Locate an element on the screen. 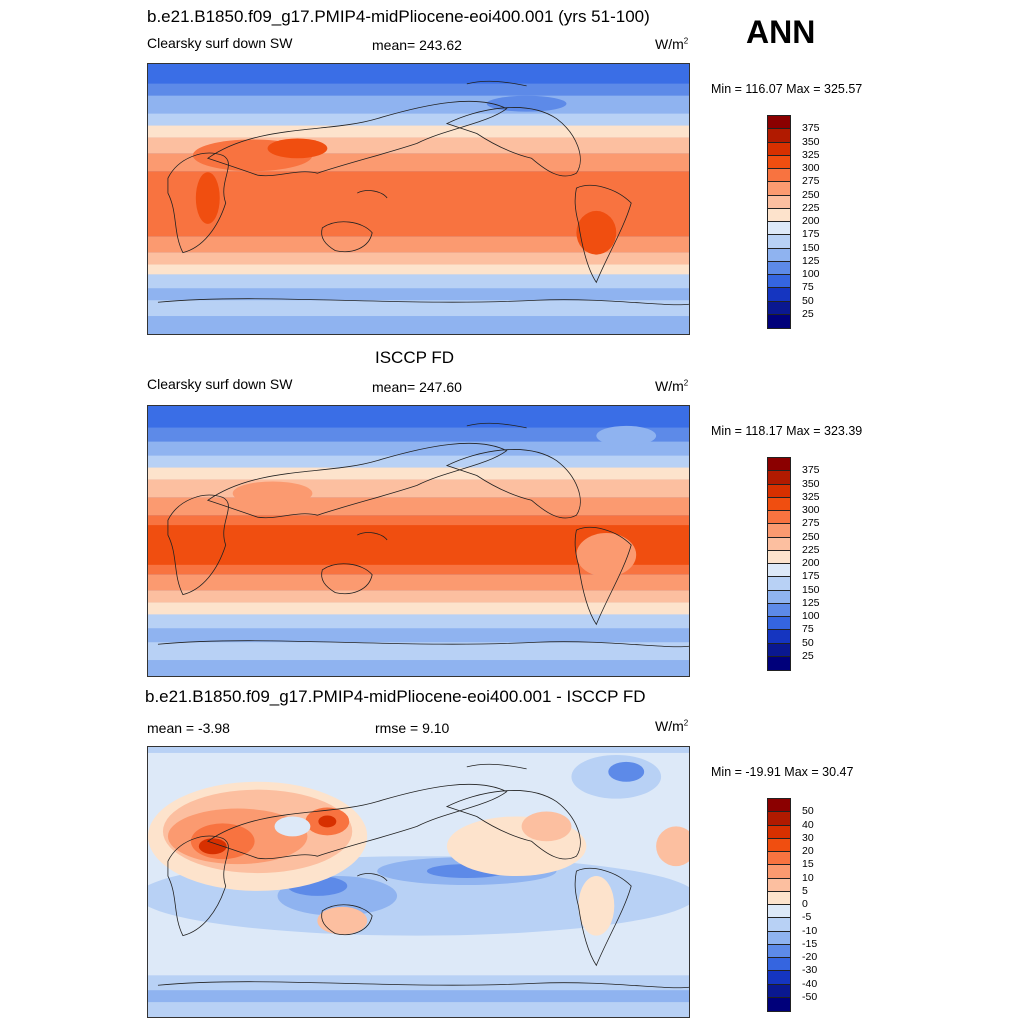  colorbar-tick-label: -50 is located at coordinates (810, 996).